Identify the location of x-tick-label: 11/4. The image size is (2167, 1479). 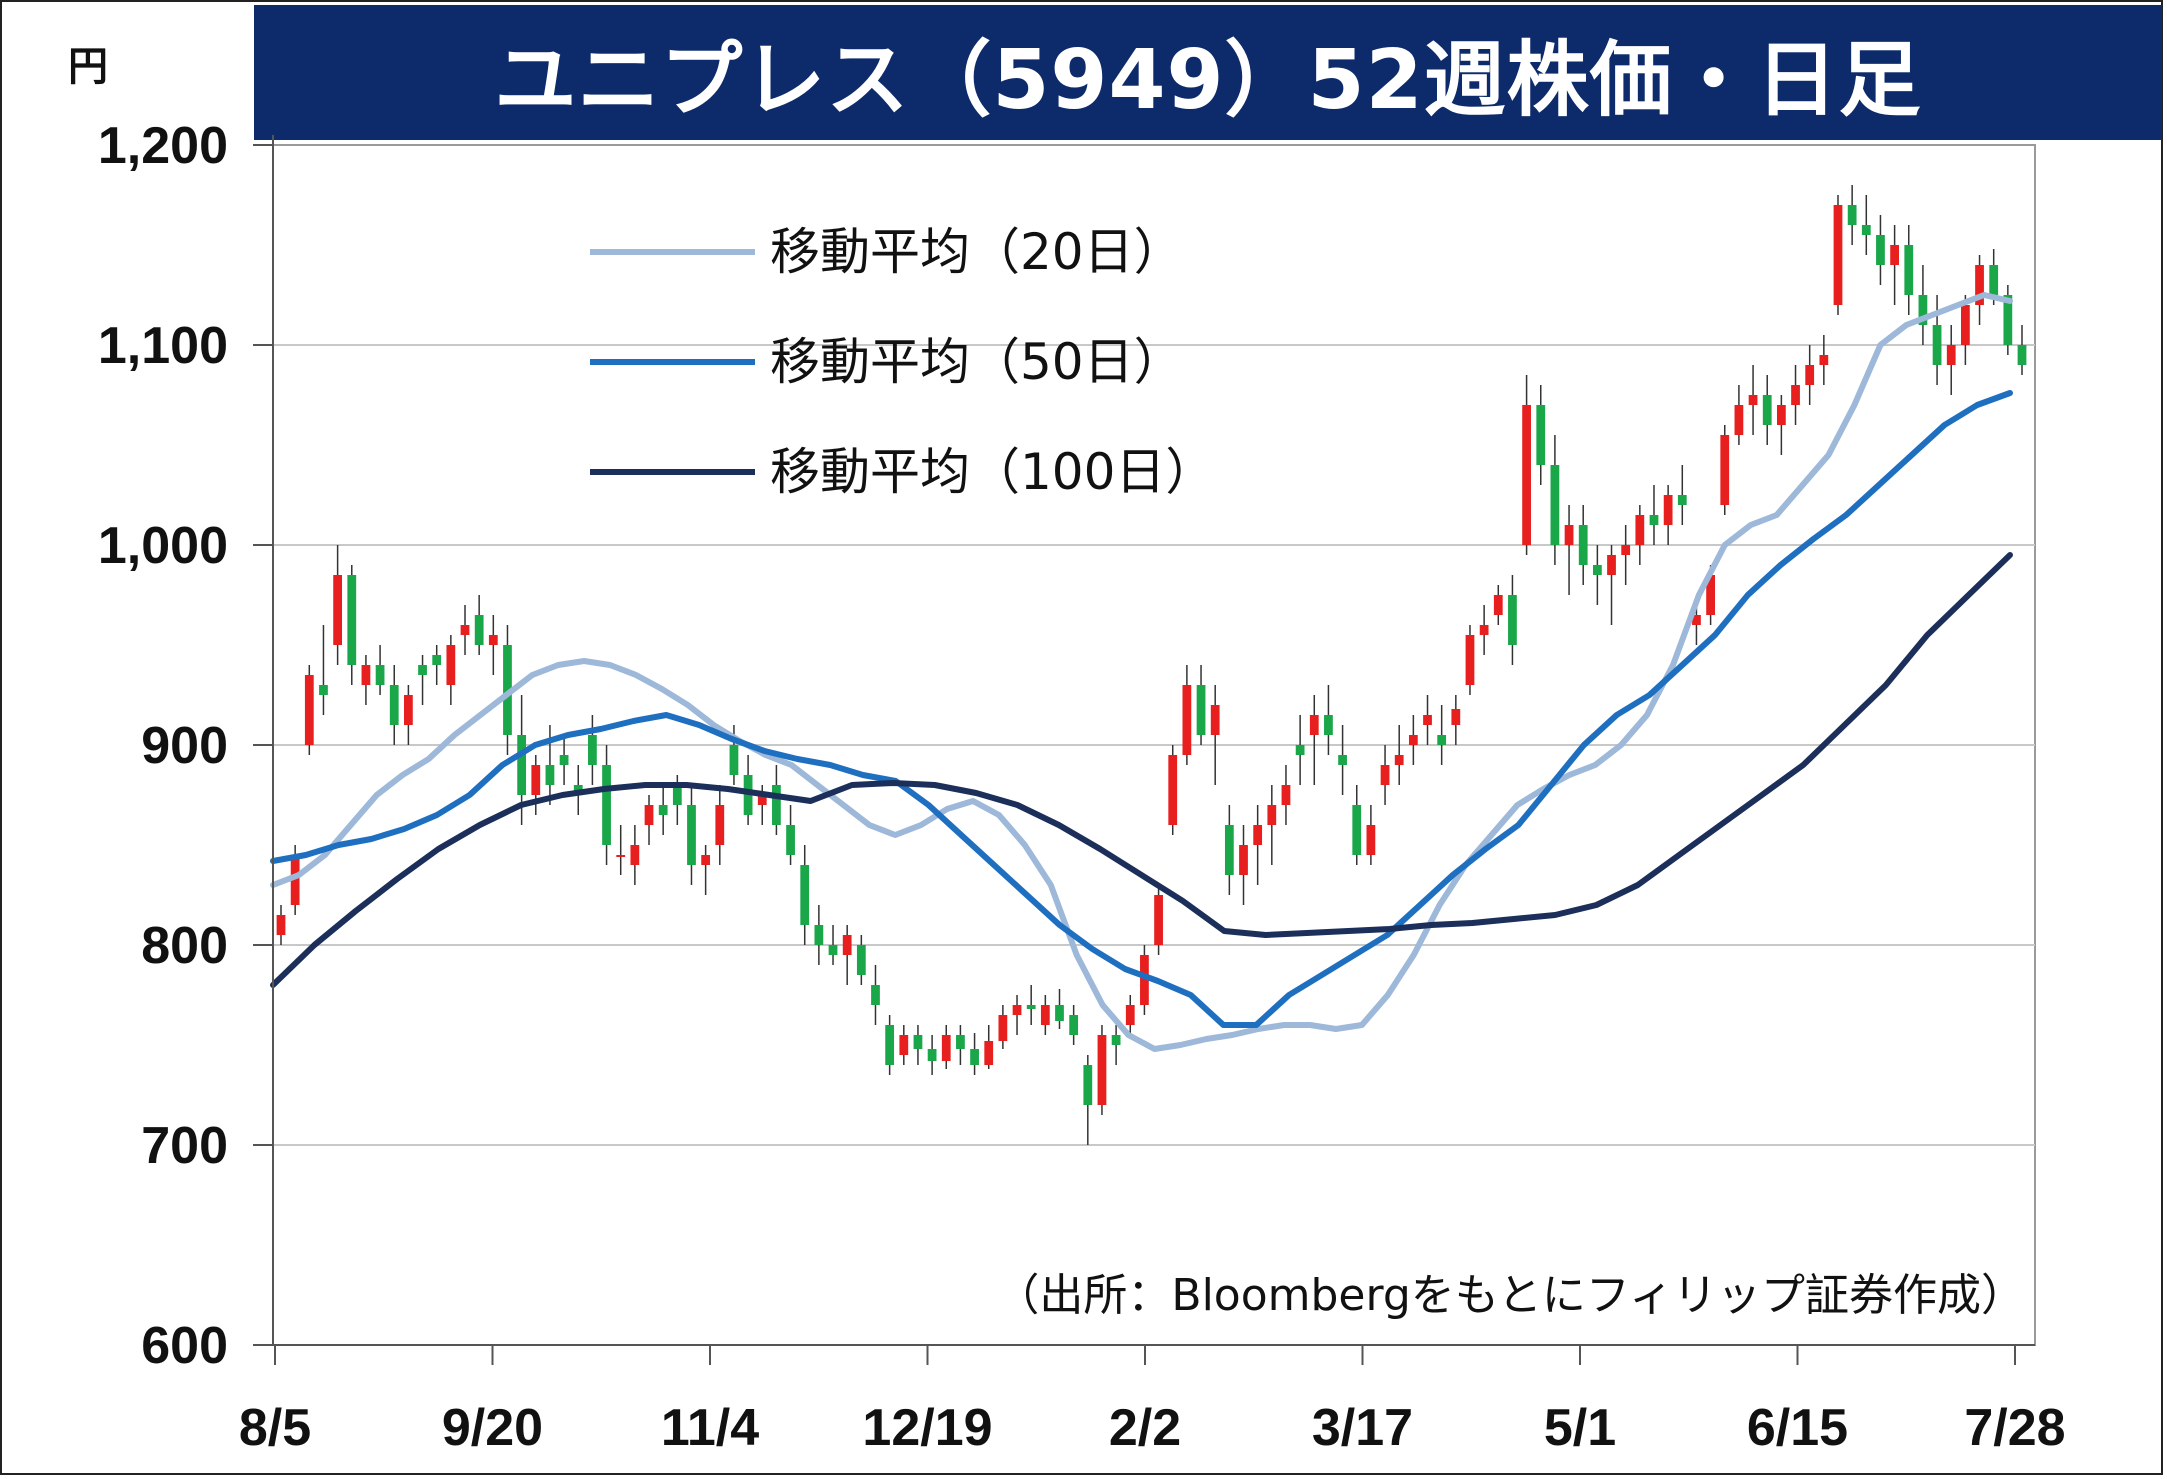
(710, 1428).